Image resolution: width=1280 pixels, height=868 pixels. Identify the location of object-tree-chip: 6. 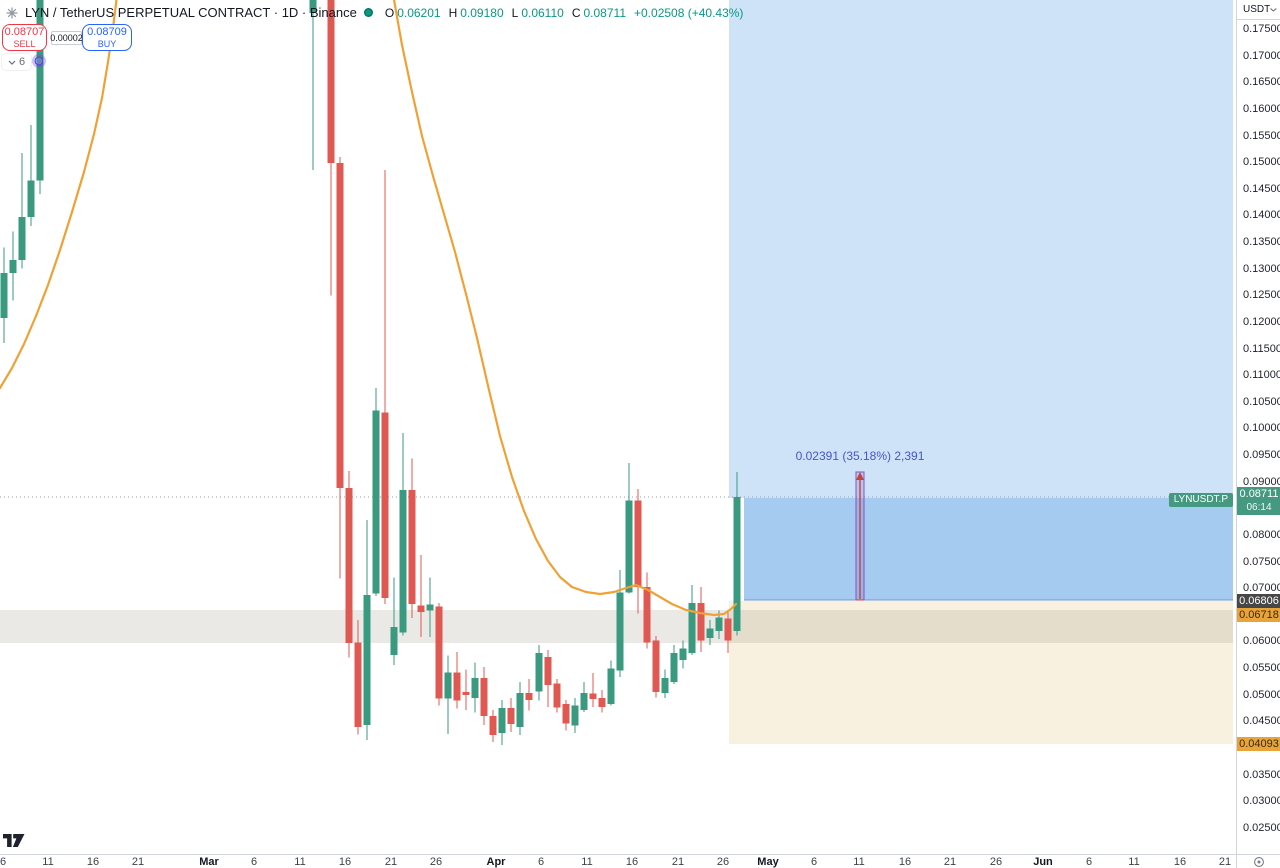
(17, 62).